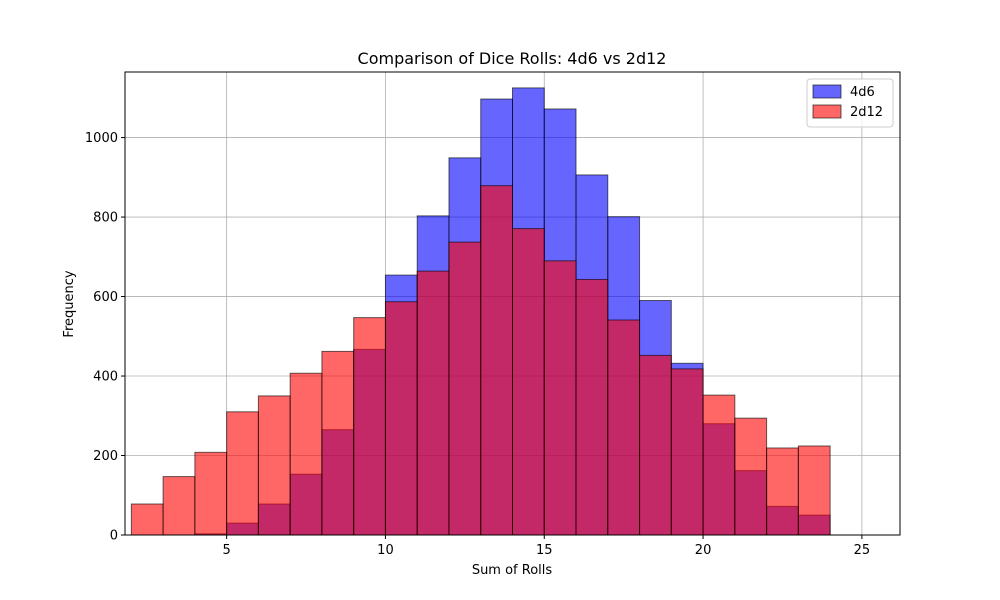  I want to click on x-tick-label: 25, so click(862, 550).